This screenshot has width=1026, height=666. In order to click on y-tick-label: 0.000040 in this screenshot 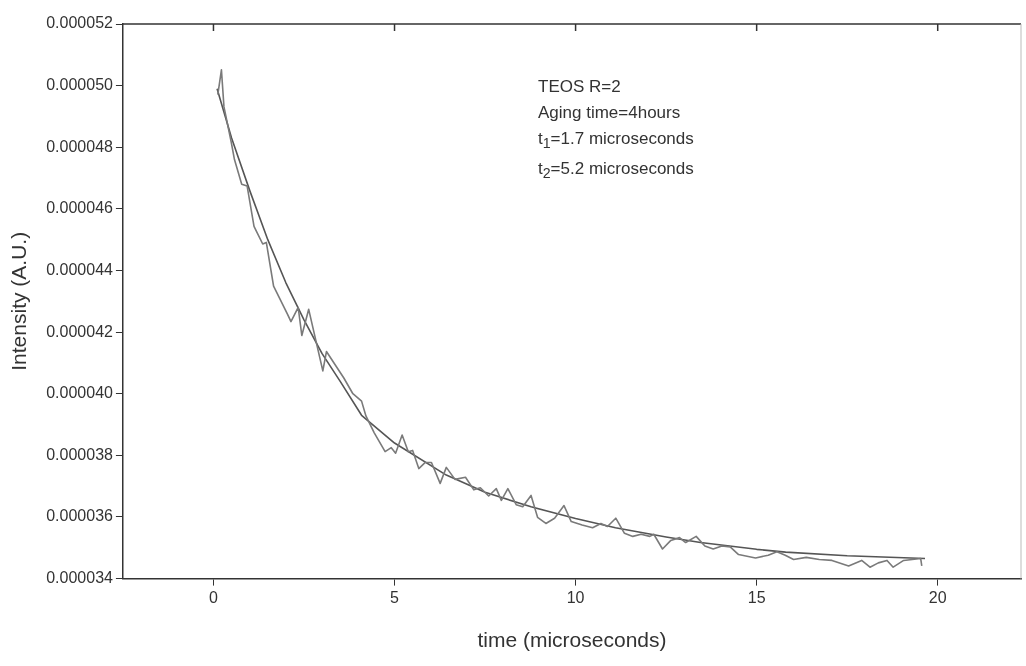, I will do `click(80, 393)`.